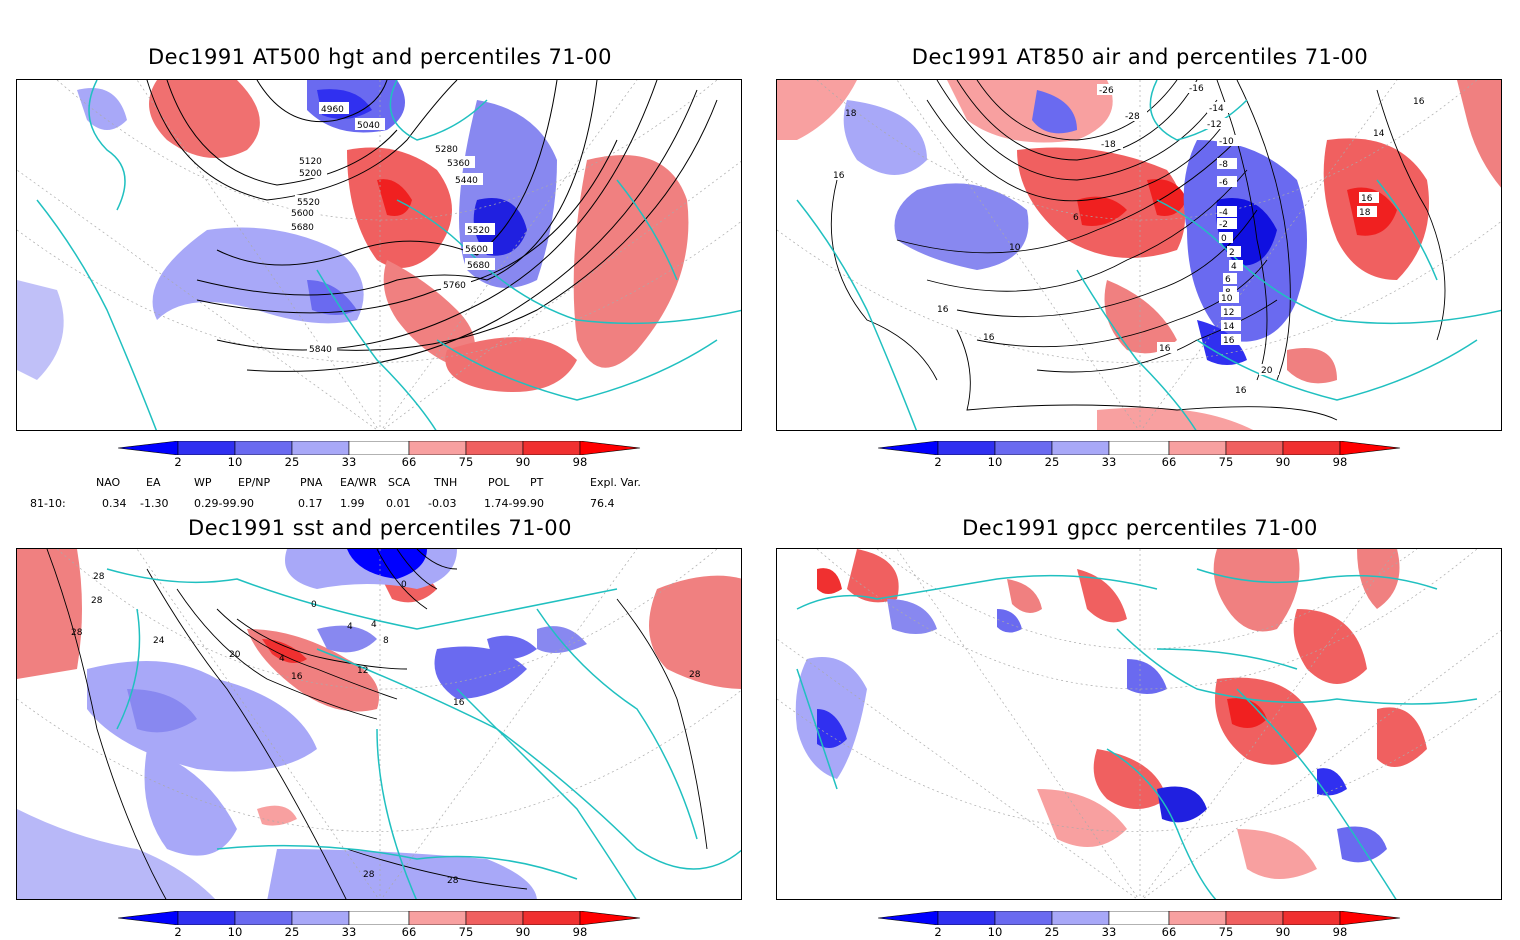 The image size is (1520, 940). Describe the element at coordinates (154, 503) in the screenshot. I see `index-value: -1.30` at that location.